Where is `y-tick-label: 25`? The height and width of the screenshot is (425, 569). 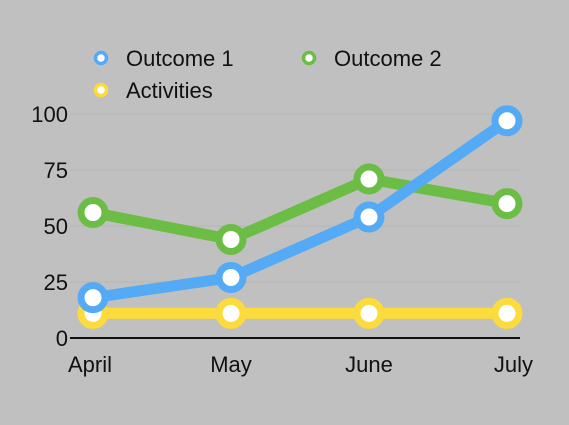
y-tick-label: 25 is located at coordinates (56, 282).